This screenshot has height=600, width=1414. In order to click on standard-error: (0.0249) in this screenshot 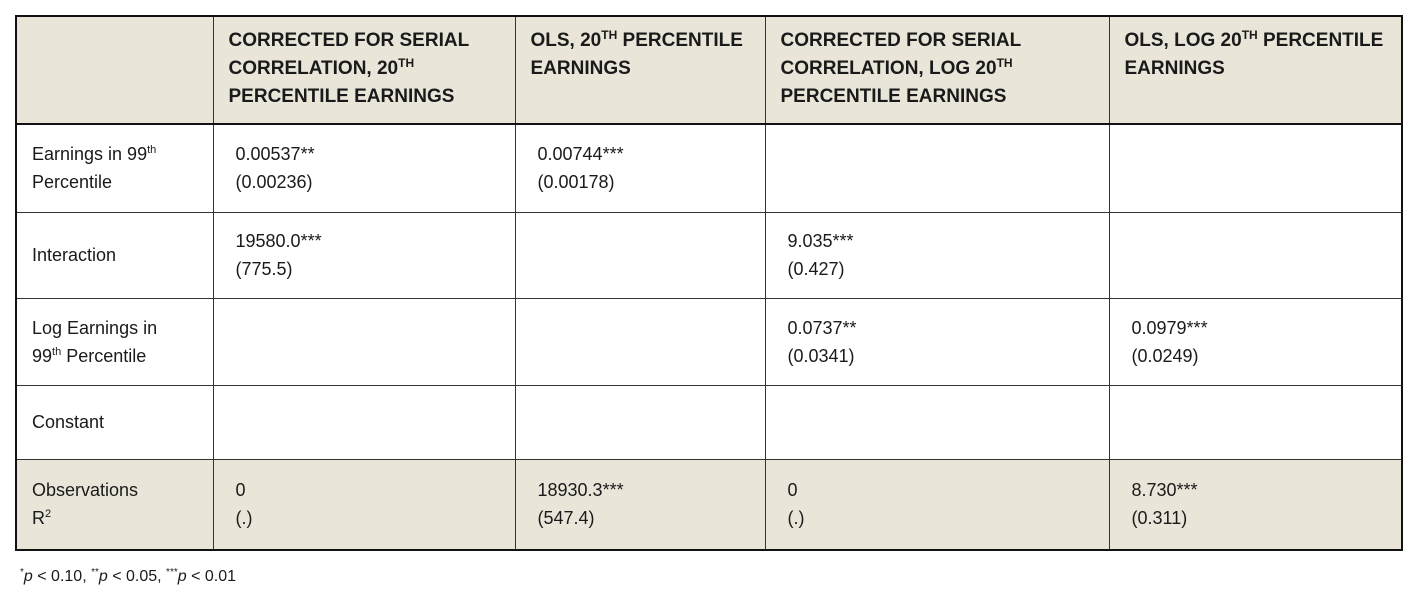, I will do `click(1165, 355)`.